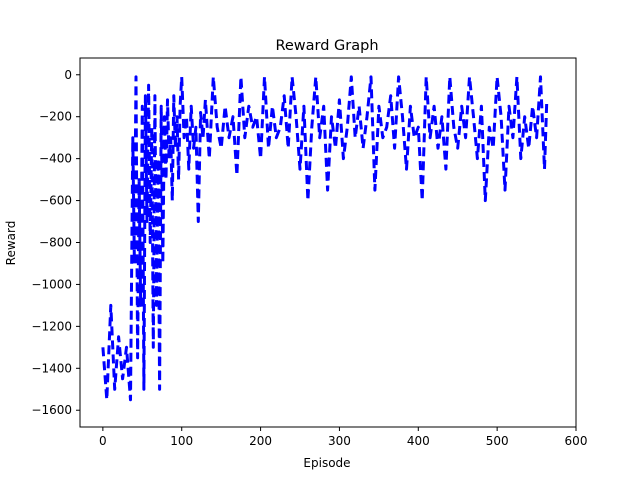 The image size is (640, 480). What do you see at coordinates (339, 441) in the screenshot?
I see `x-tick-label: 300` at bounding box center [339, 441].